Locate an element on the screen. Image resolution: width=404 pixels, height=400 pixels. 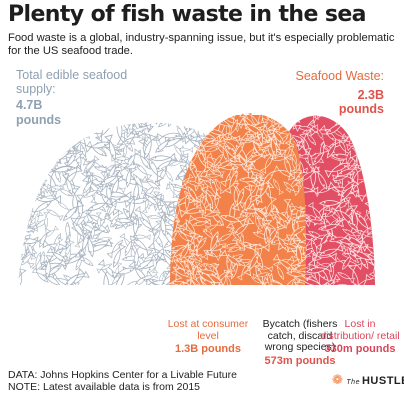
total-supply-label: Total edible seafood supply: is located at coordinates (72, 82).